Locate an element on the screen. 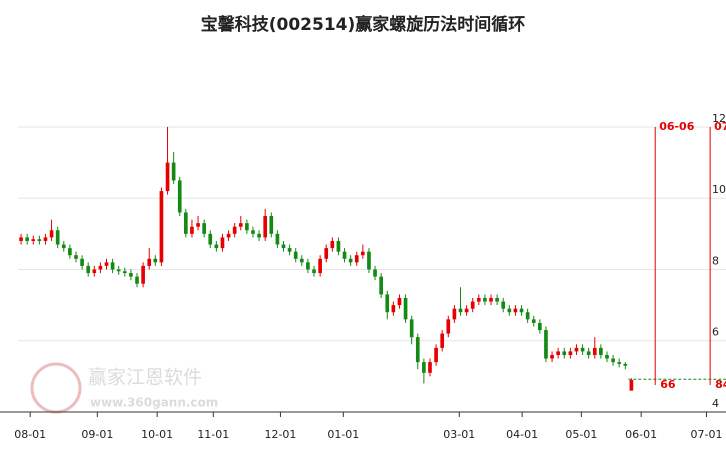 This screenshot has width=726, height=450. x-tick-label: 10-01 is located at coordinates (157, 434).